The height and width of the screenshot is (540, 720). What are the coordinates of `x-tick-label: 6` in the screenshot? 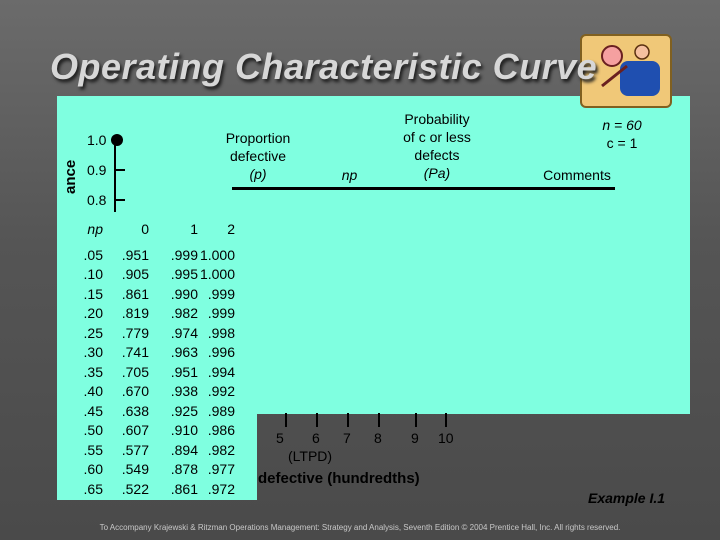 It's located at (316, 438).